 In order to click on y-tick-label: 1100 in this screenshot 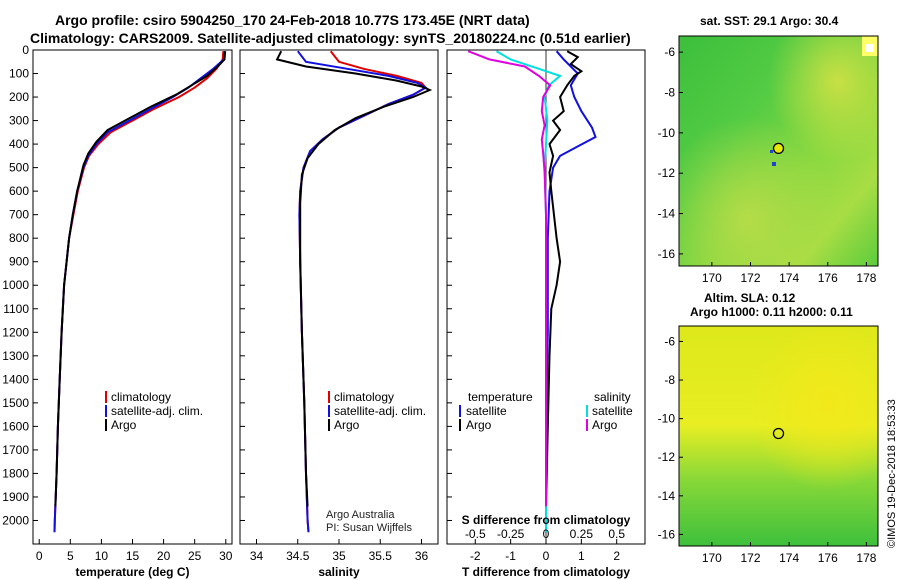, I will do `click(16, 309)`.